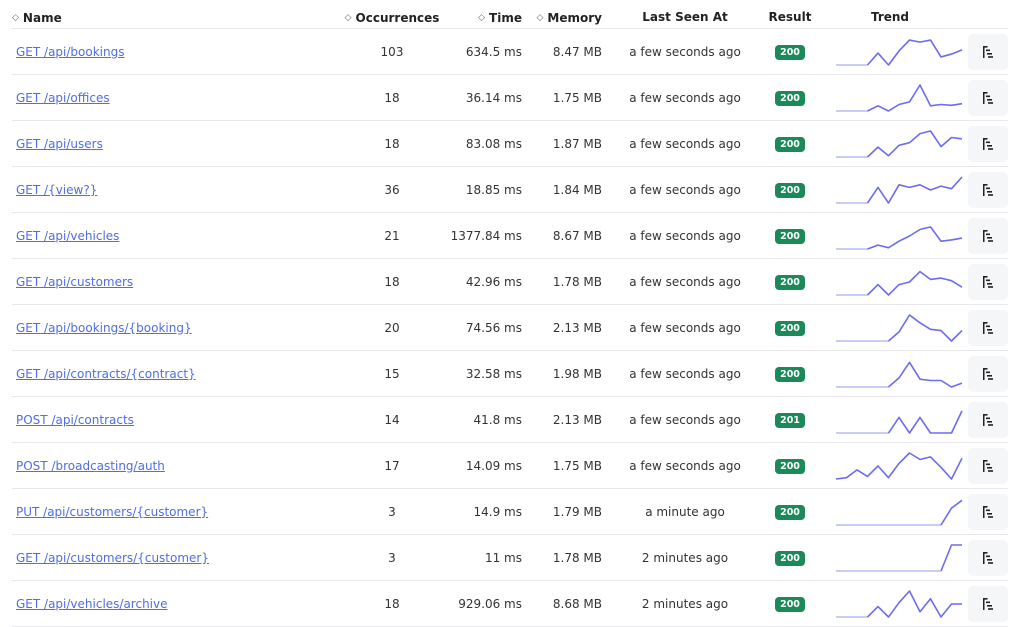 This screenshot has width=1024, height=627. What do you see at coordinates (63, 97) in the screenshot?
I see `route-link: GET /api/offices` at bounding box center [63, 97].